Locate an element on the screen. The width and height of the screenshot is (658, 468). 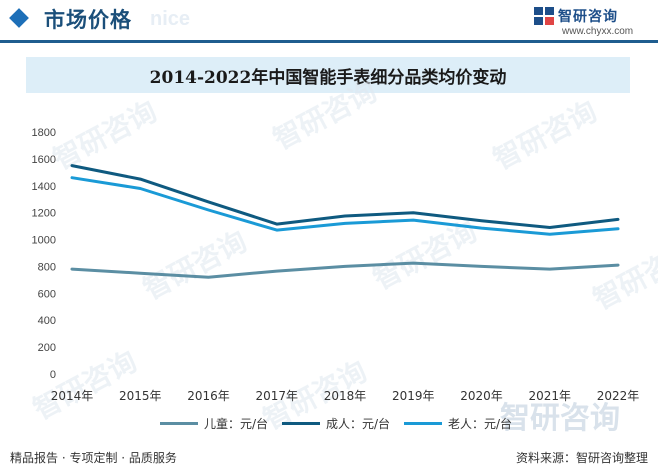
y-tick-label: 0 is located at coordinates (53, 375).